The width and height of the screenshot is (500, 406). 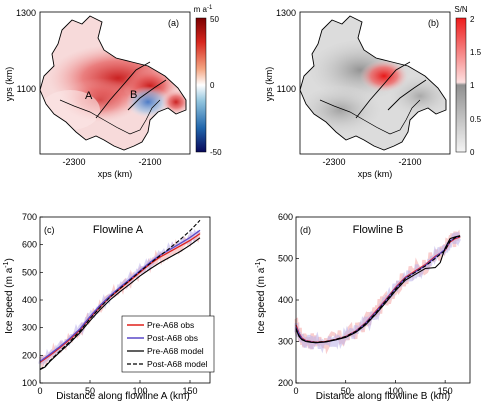 What do you see at coordinates (409, 162) in the screenshot?
I see `panel-b-xtick--2100: -2100` at bounding box center [409, 162].